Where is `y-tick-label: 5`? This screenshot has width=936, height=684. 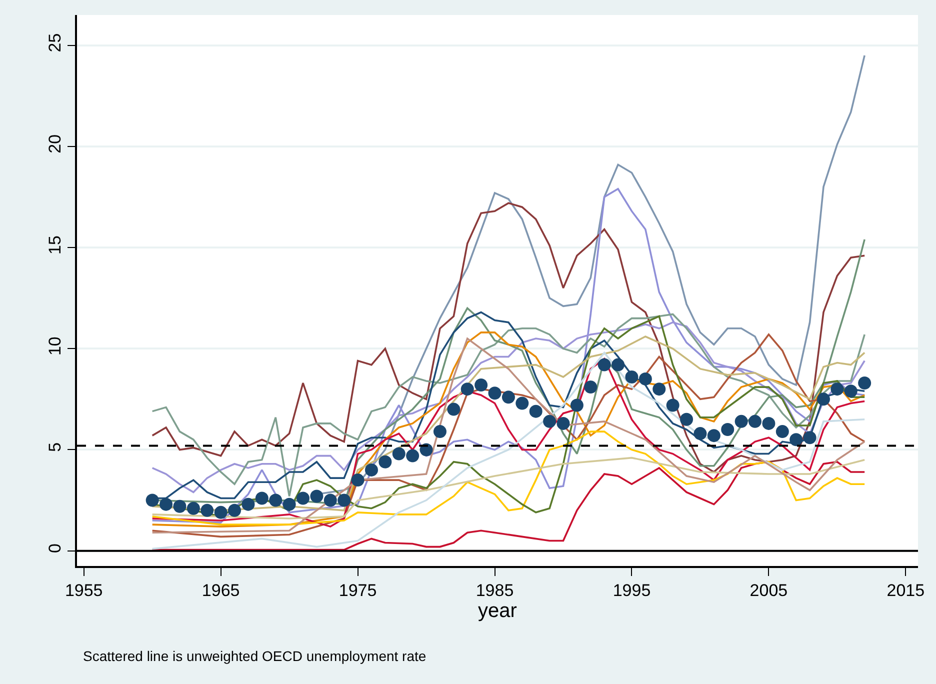
y-tick-label: 5 is located at coordinates (54, 447).